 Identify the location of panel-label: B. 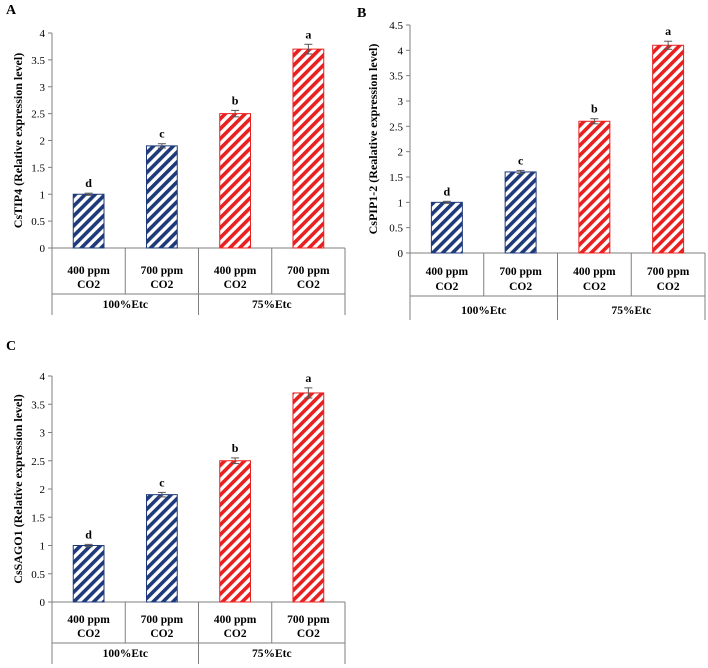
(361, 13).